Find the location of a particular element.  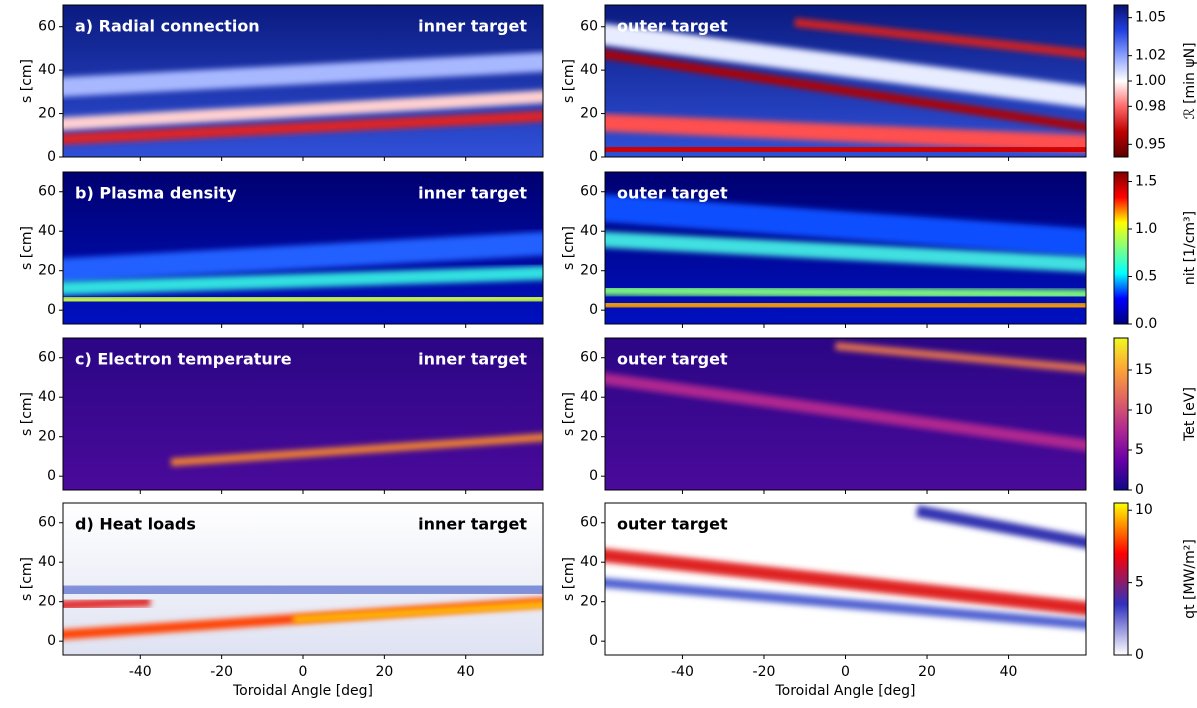

colorbar-tick-label: 0.5 is located at coordinates (1146, 277).